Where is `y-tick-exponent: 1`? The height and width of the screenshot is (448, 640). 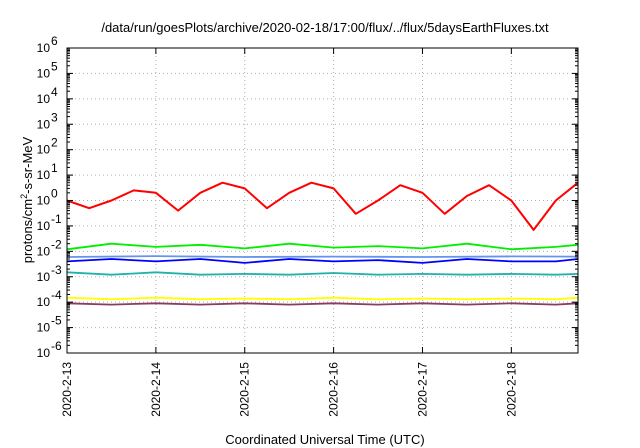
y-tick-exponent: 1 is located at coordinates (54, 168).